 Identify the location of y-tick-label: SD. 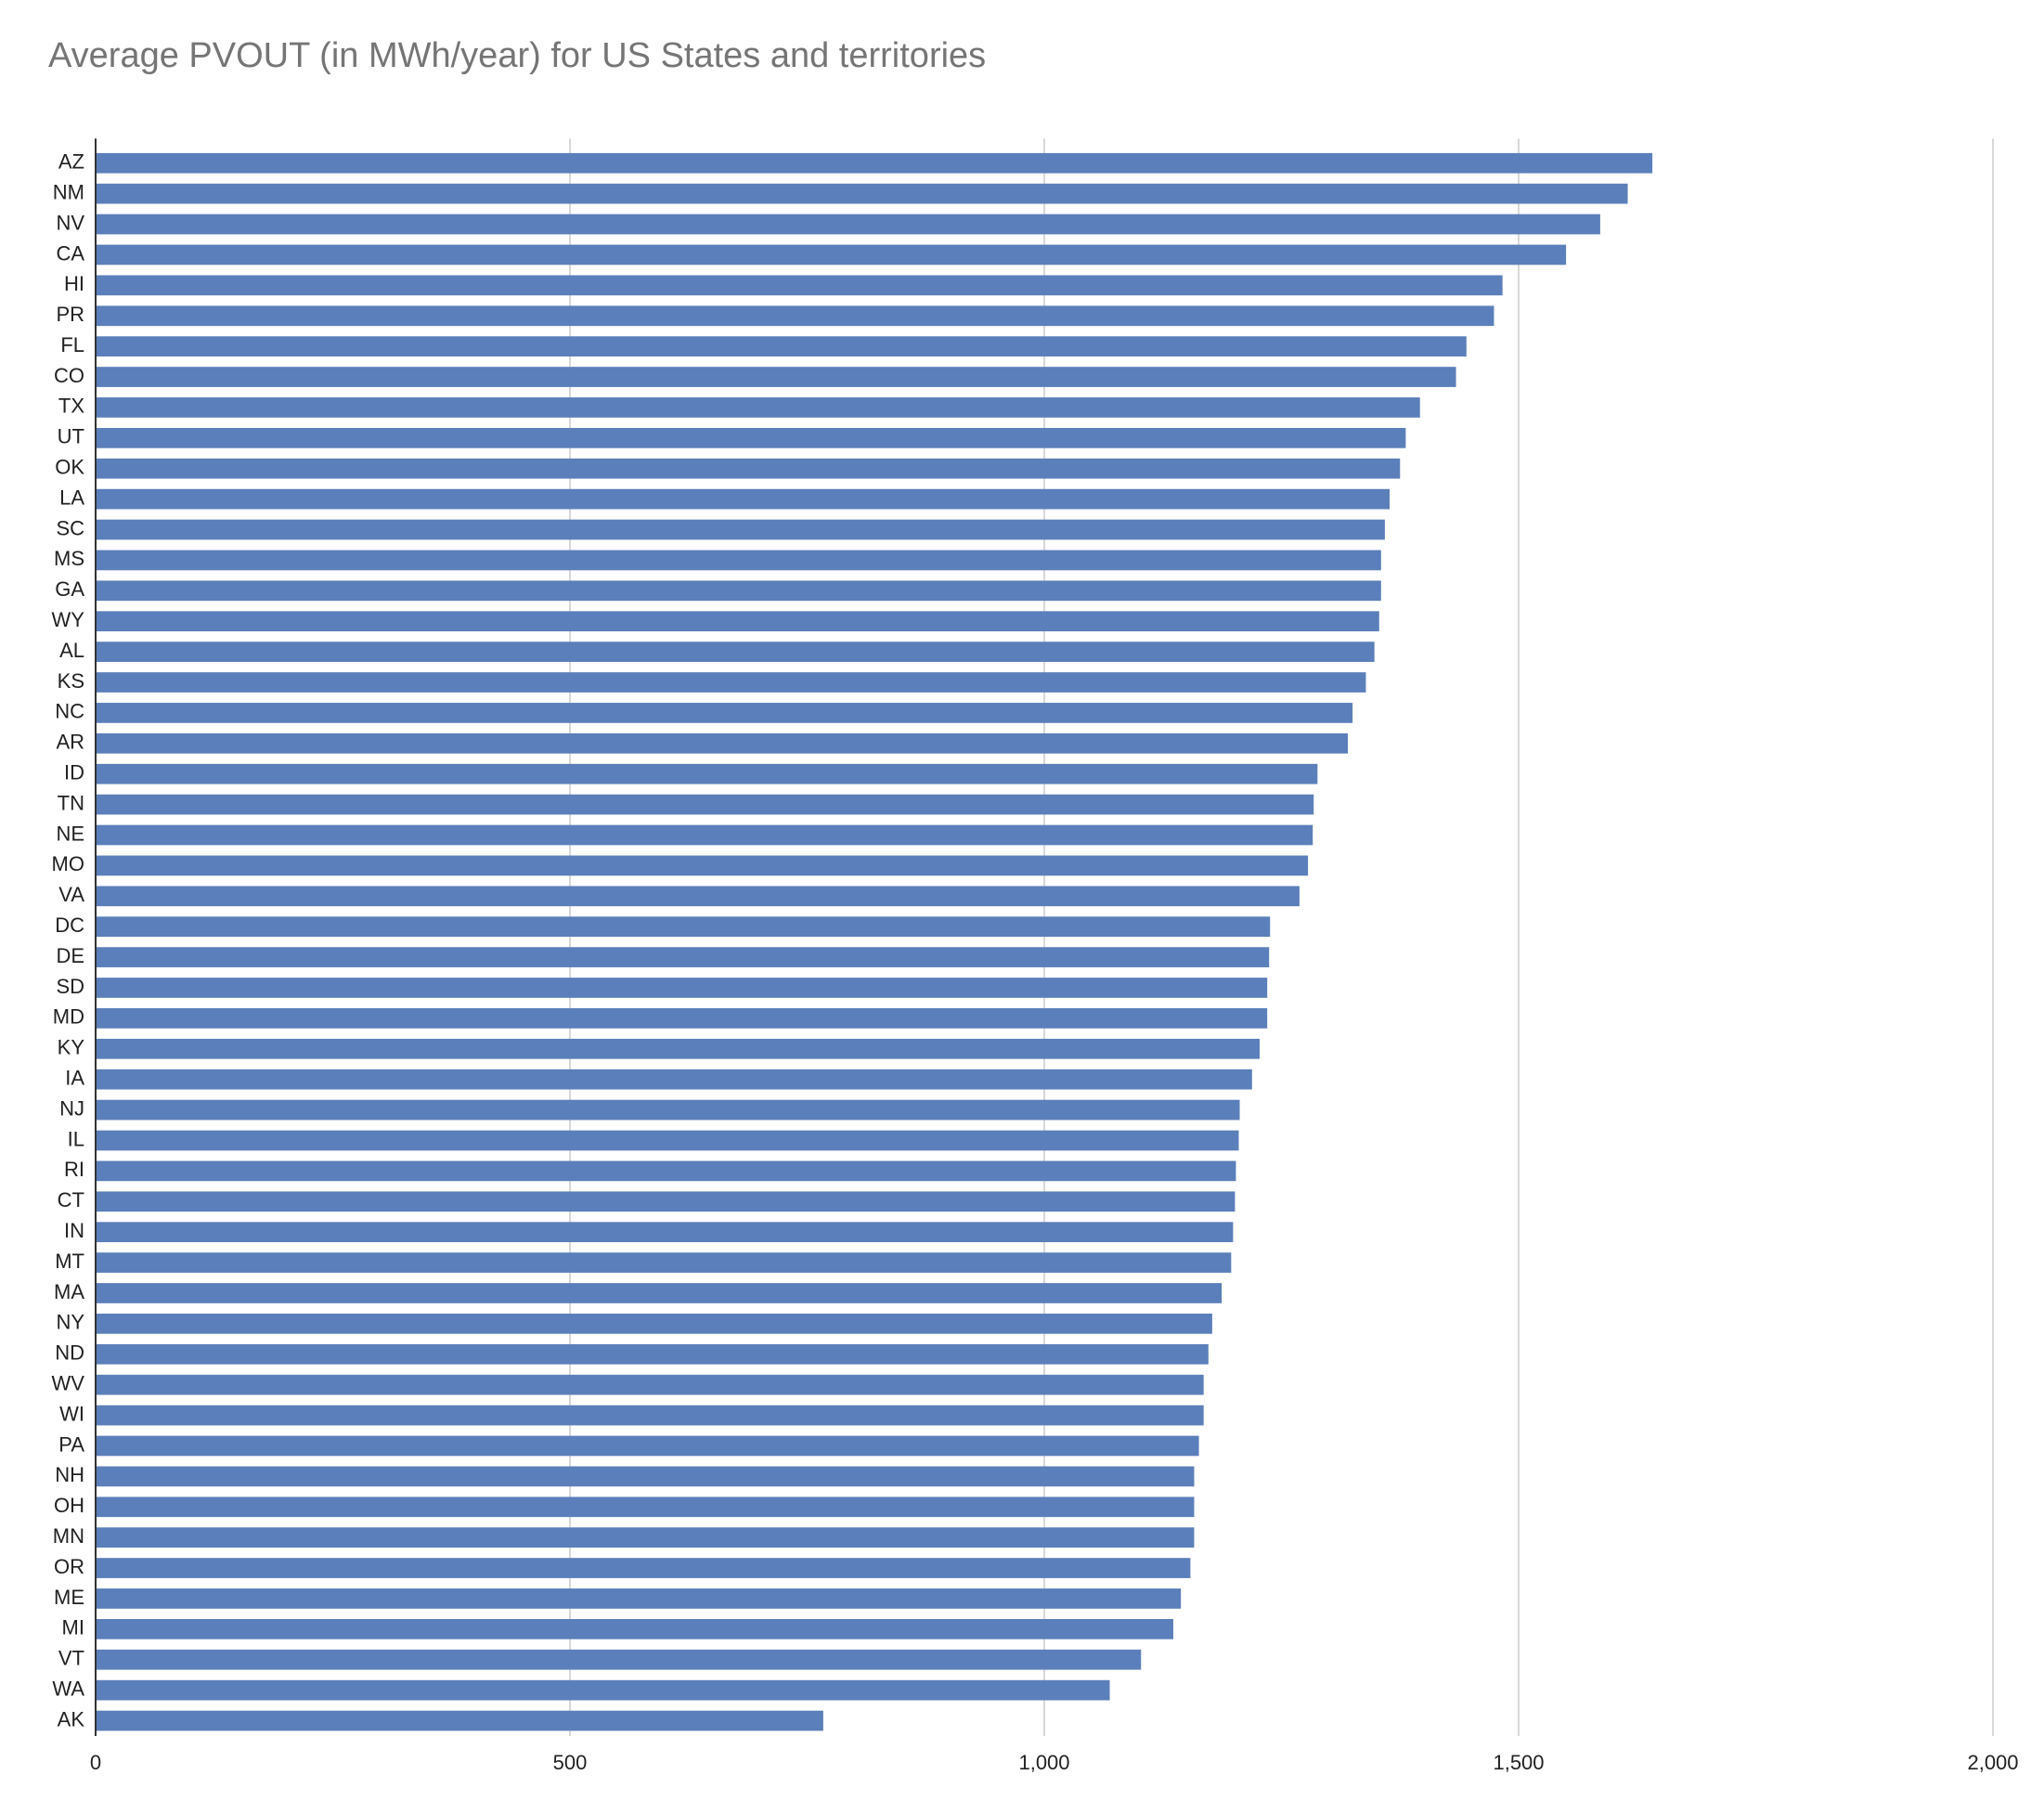
(70, 986).